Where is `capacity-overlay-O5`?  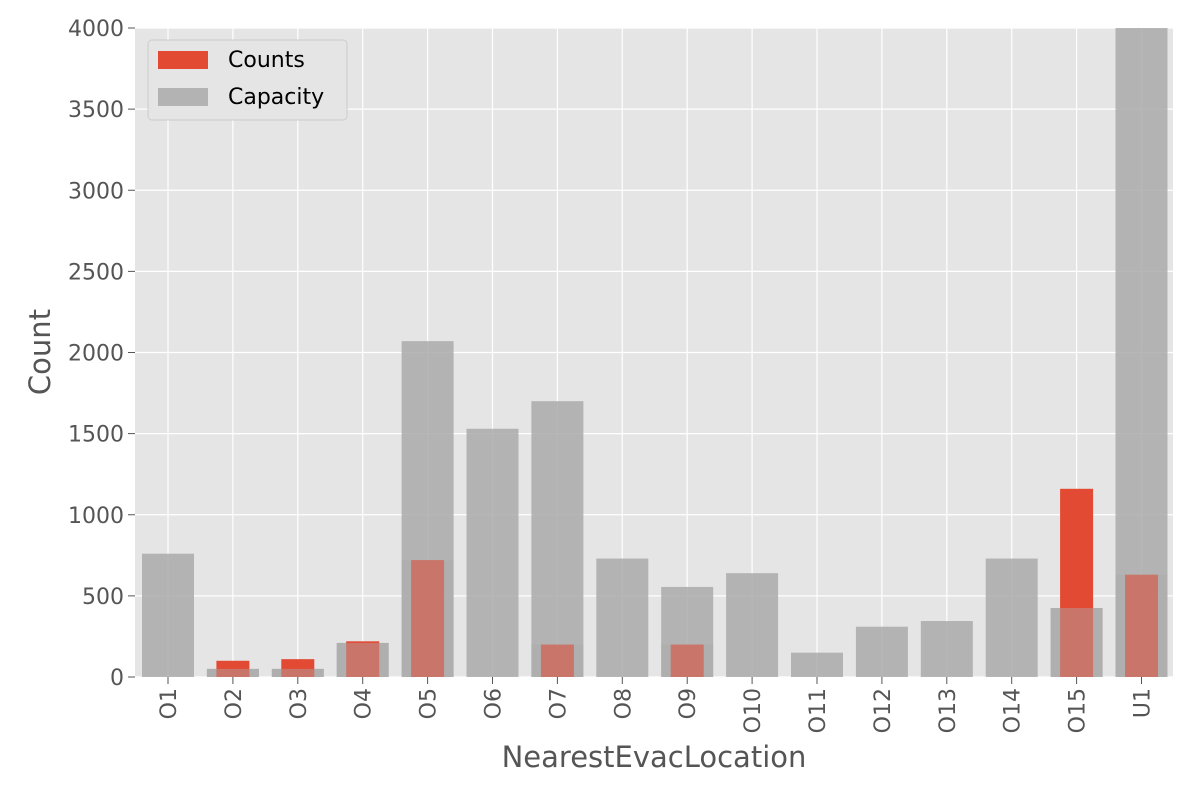
capacity-overlay-O5 is located at coordinates (427, 618).